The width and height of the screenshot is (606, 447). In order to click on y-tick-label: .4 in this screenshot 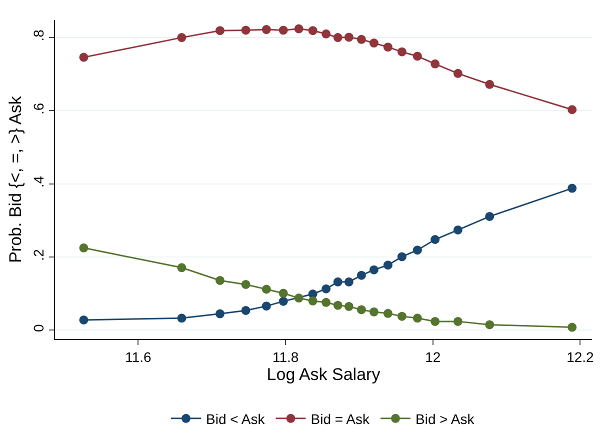, I will do `click(38, 182)`.